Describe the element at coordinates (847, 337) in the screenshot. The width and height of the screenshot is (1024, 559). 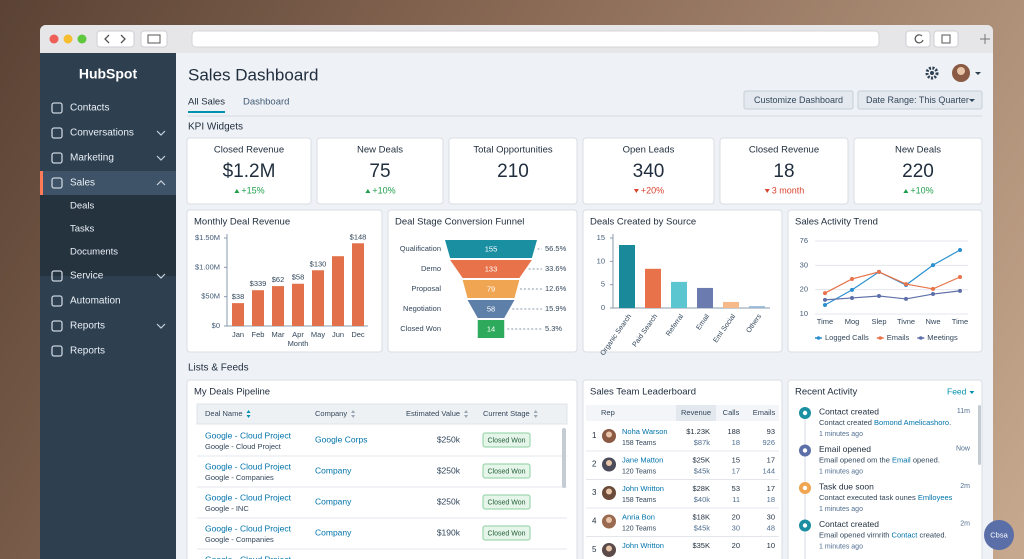
I see `legend-label: Logged Calls` at that location.